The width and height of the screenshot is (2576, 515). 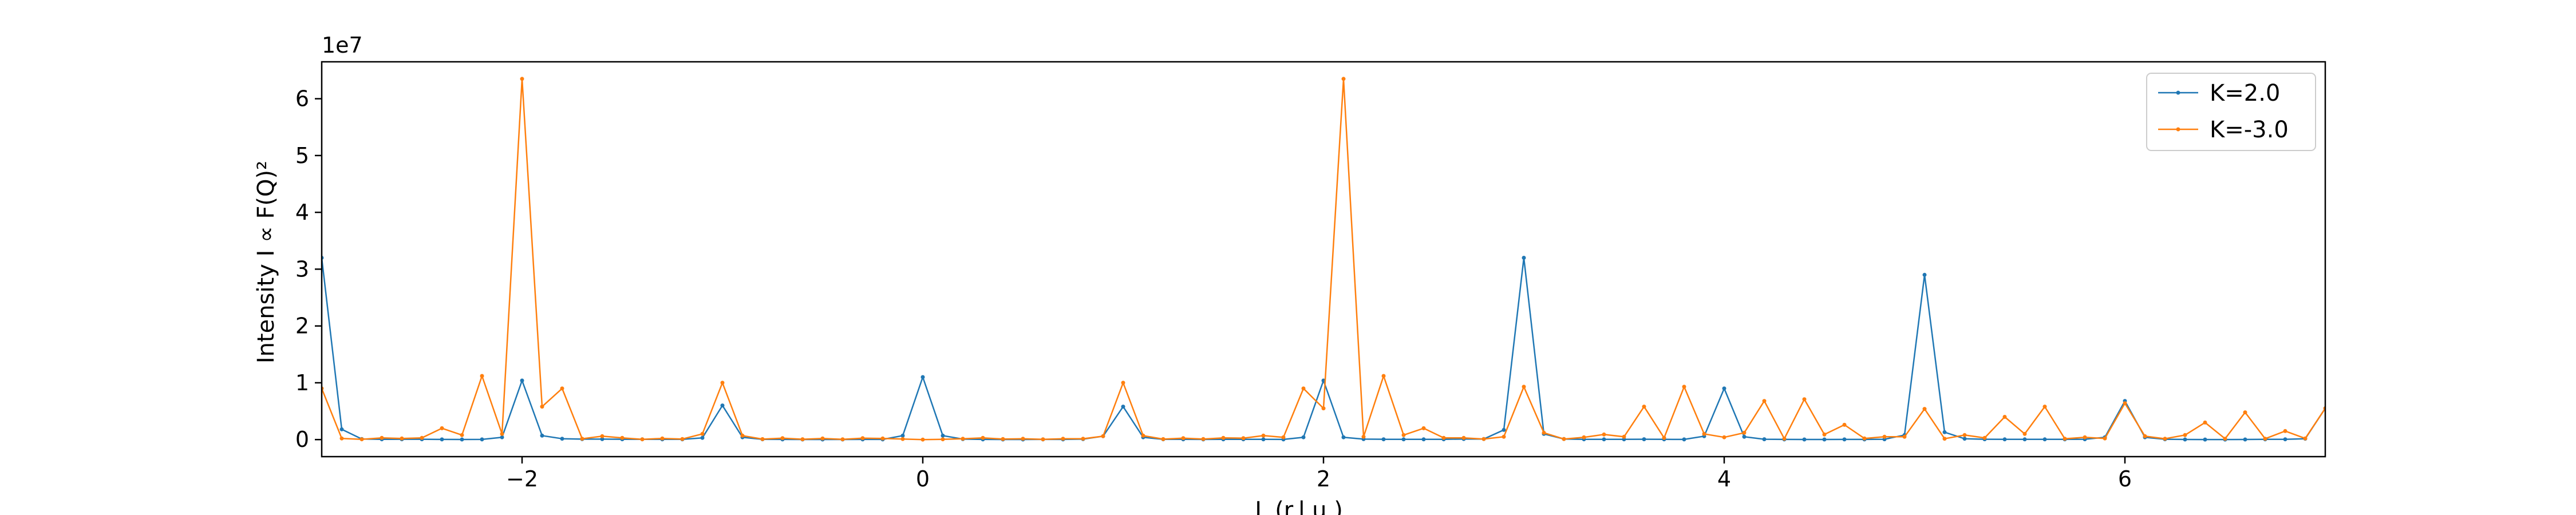 What do you see at coordinates (302, 326) in the screenshot?
I see `y-tick-label: 2` at bounding box center [302, 326].